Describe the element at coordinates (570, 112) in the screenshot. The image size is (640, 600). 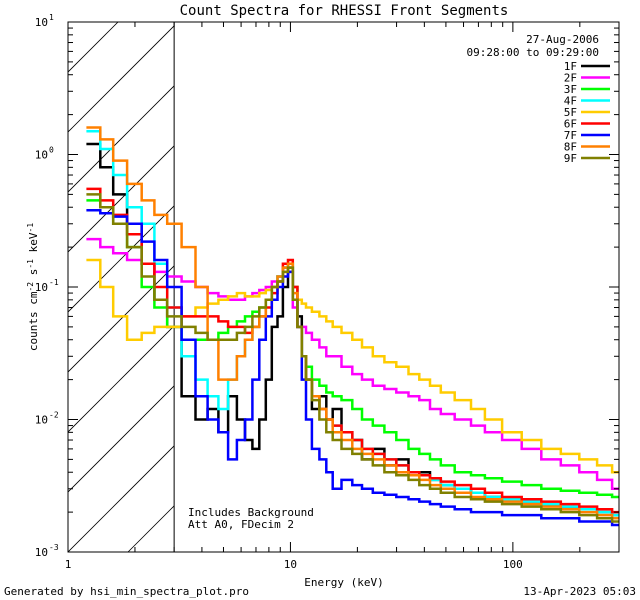
I see `legend-label-5F: 5F` at that location.